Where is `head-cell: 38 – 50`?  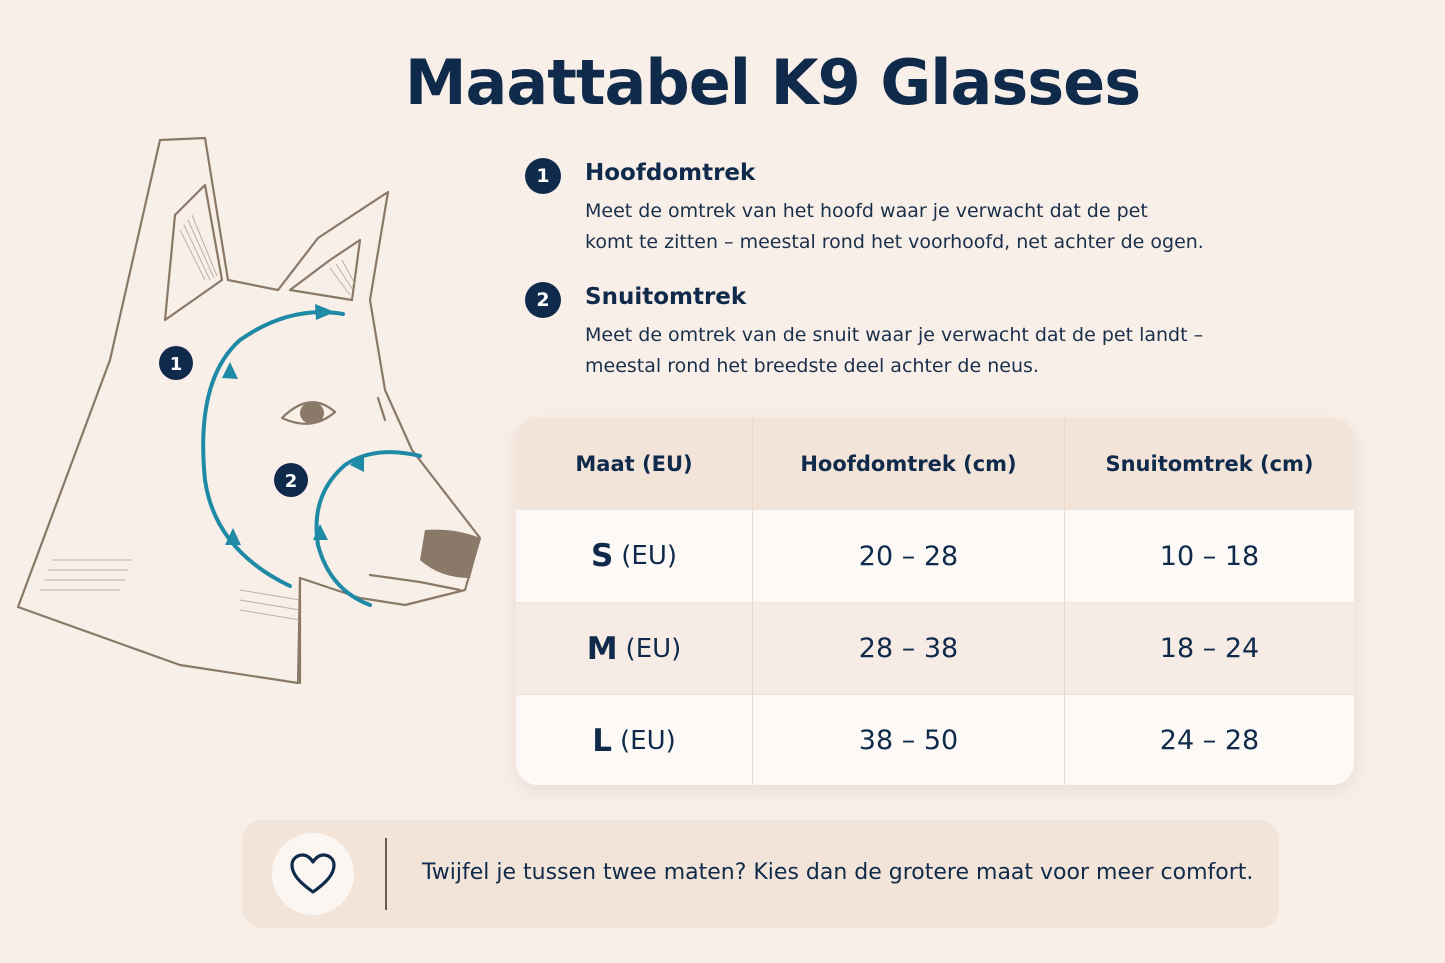 head-cell: 38 – 50 is located at coordinates (909, 740).